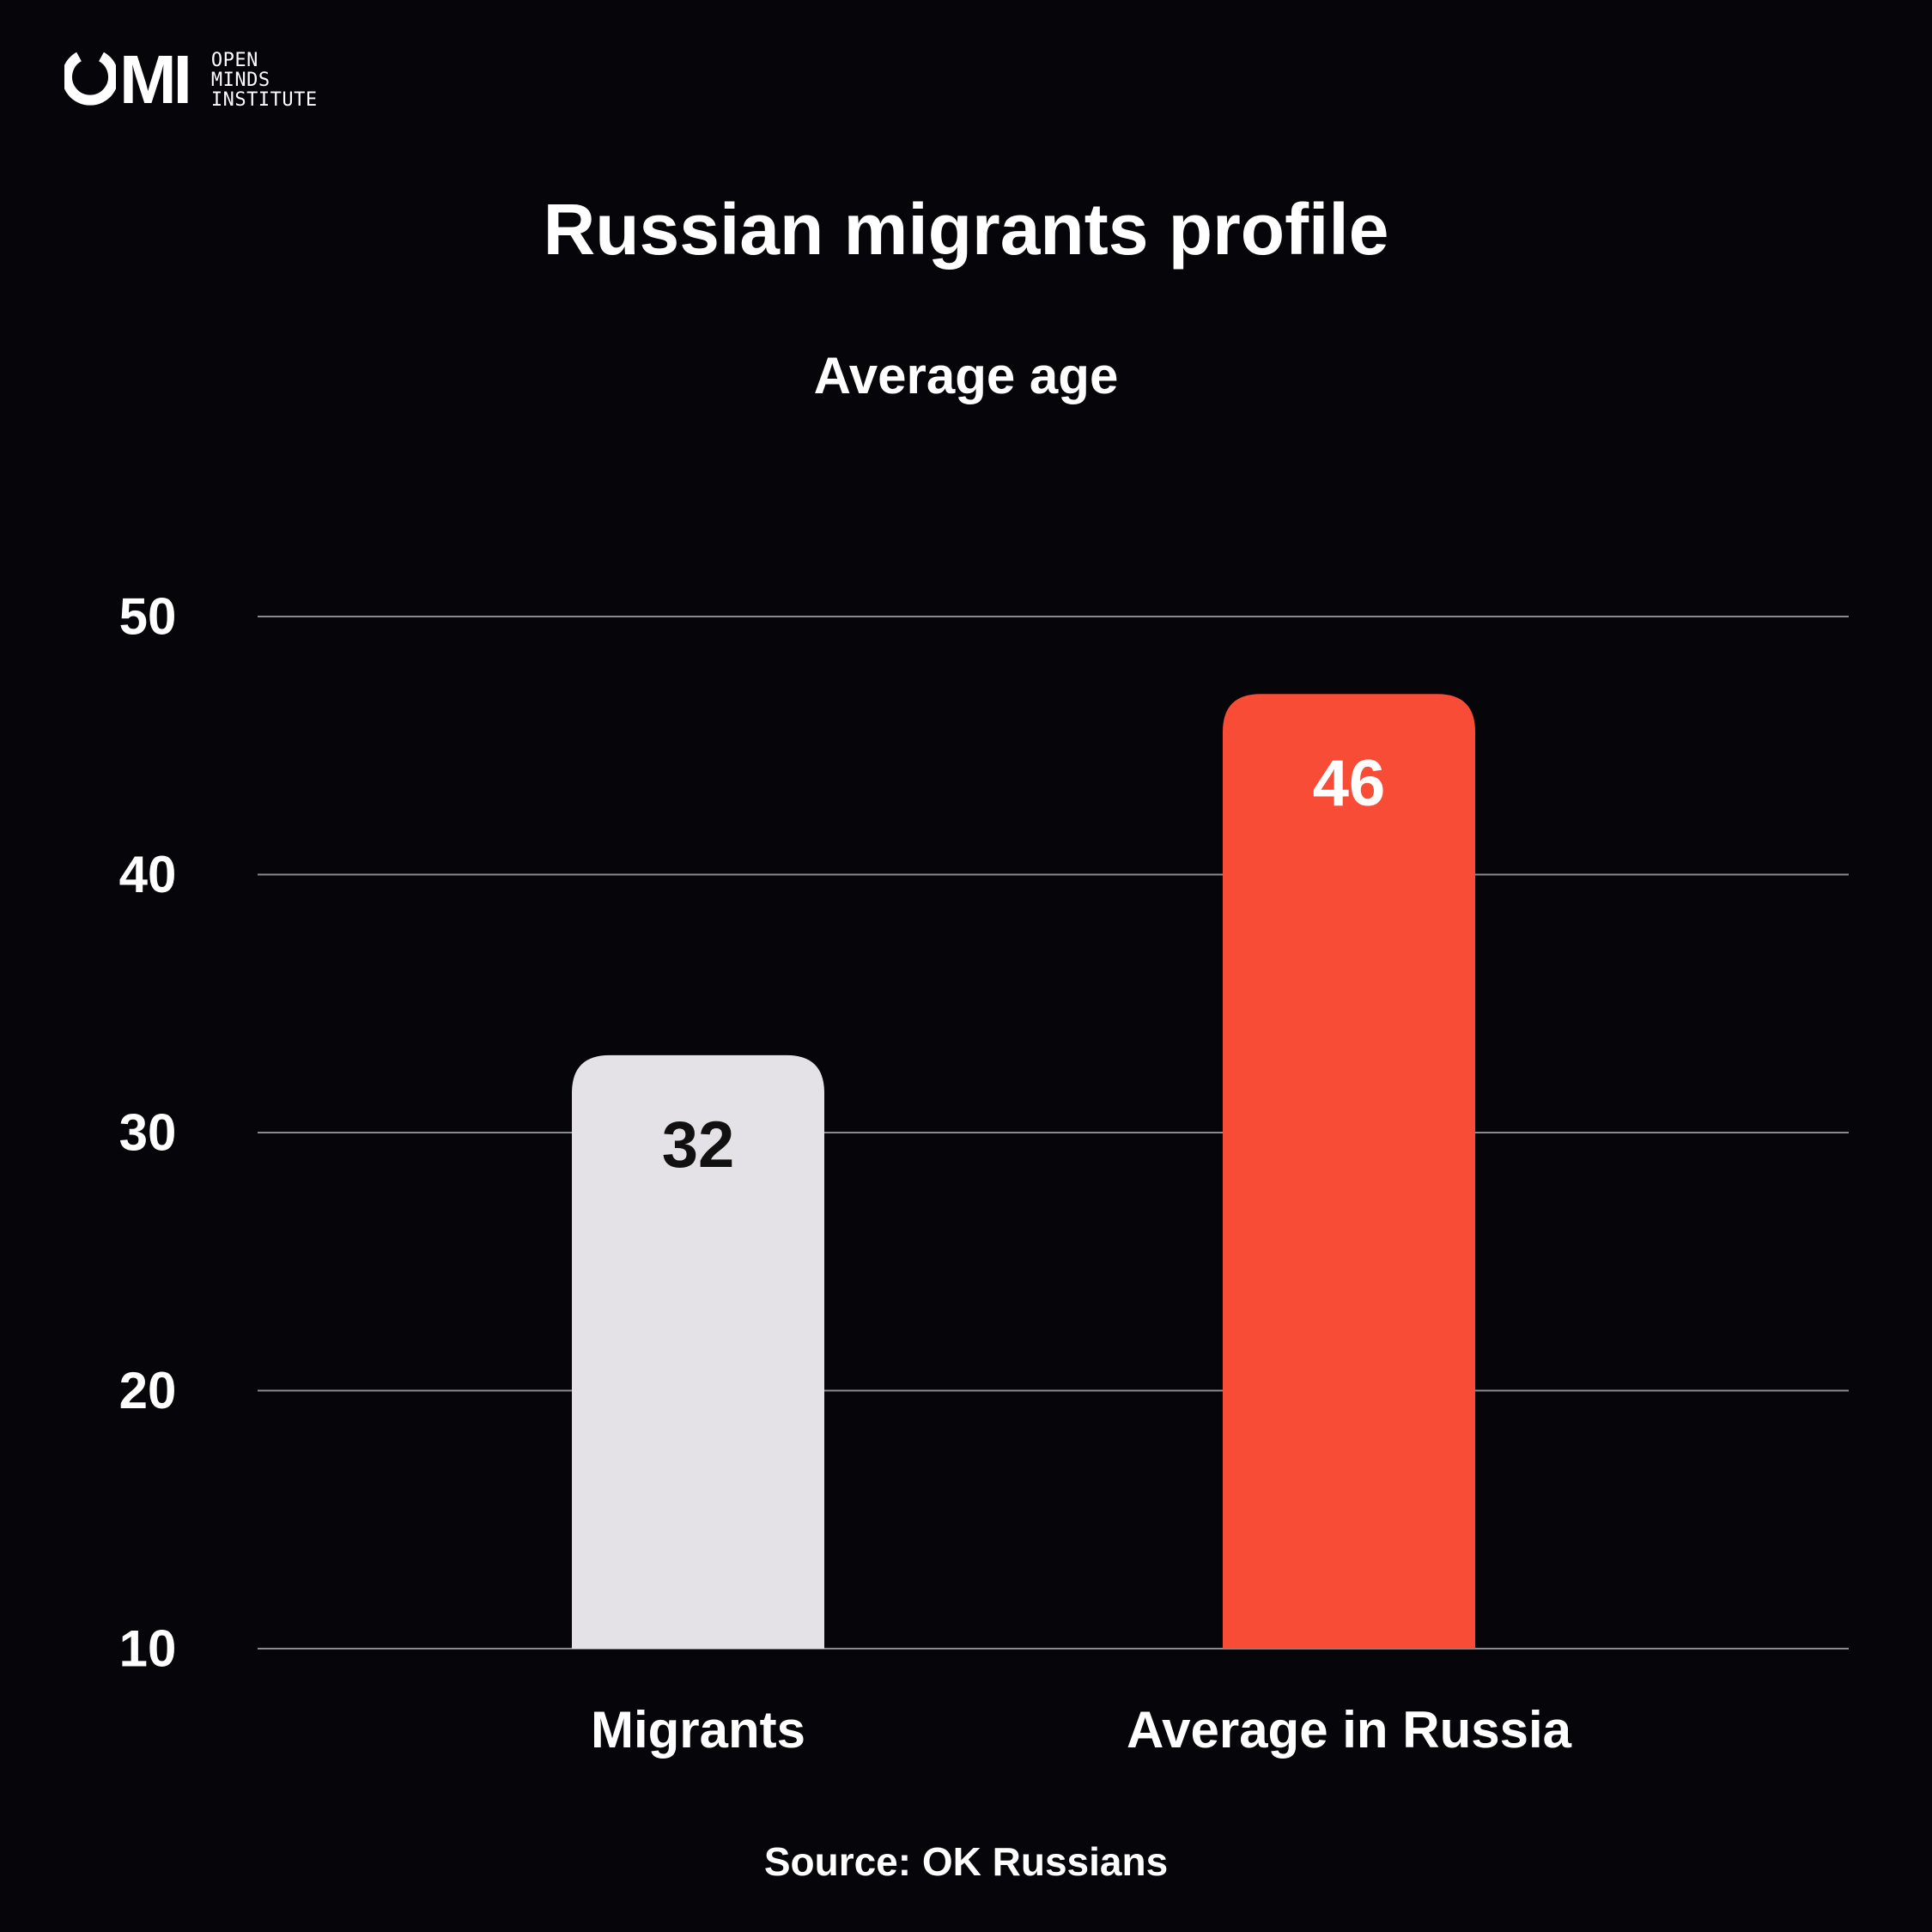  Describe the element at coordinates (966, 229) in the screenshot. I see `chart-title: Russian migrants profile` at that location.